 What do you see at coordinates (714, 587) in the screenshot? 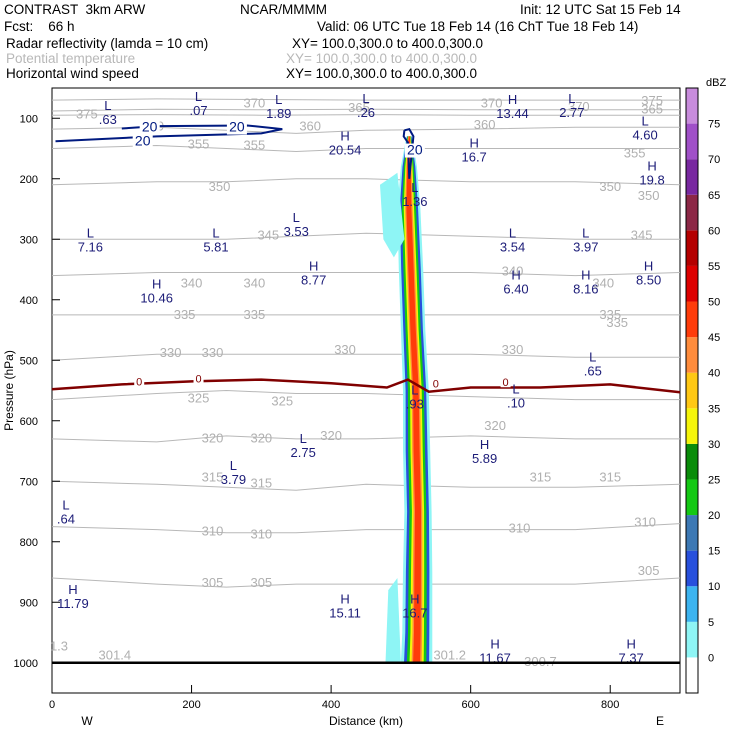
I see `colorbar-label: 10` at bounding box center [714, 587].